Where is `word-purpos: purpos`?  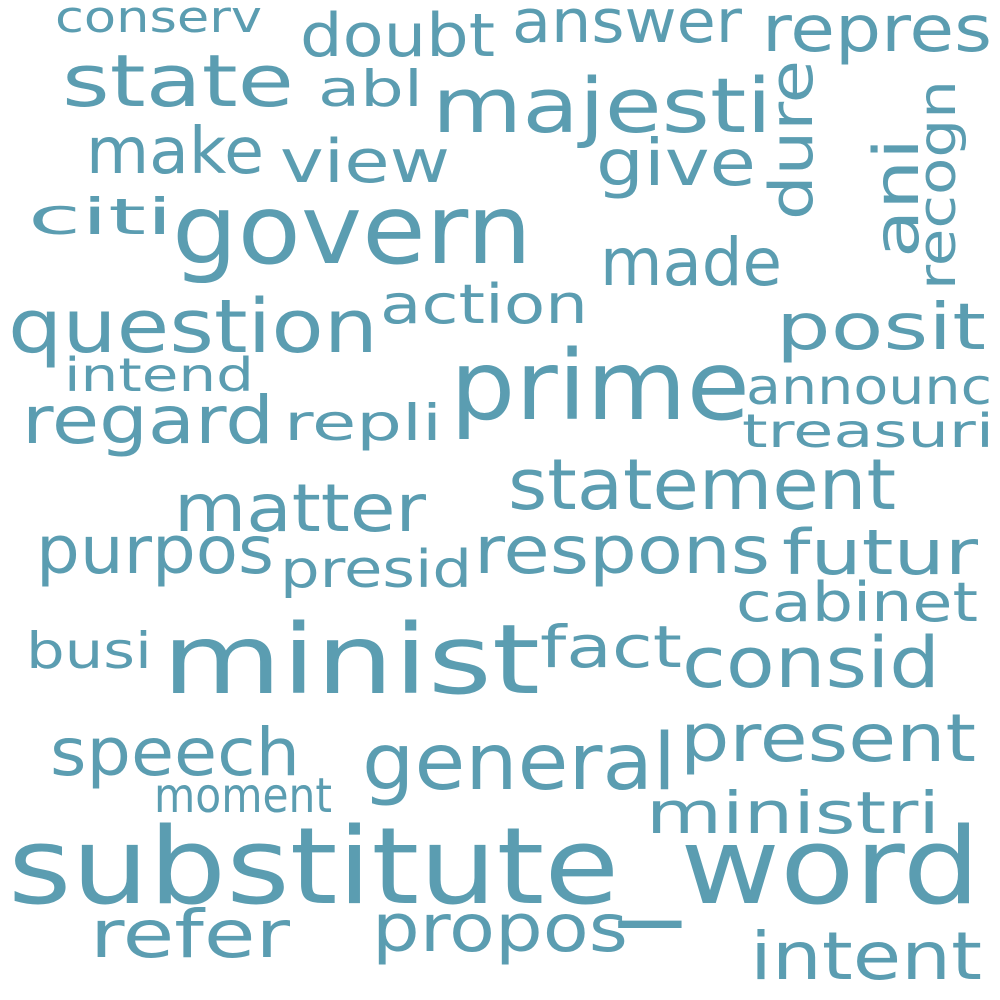 word-purpos: purpos is located at coordinates (155, 550).